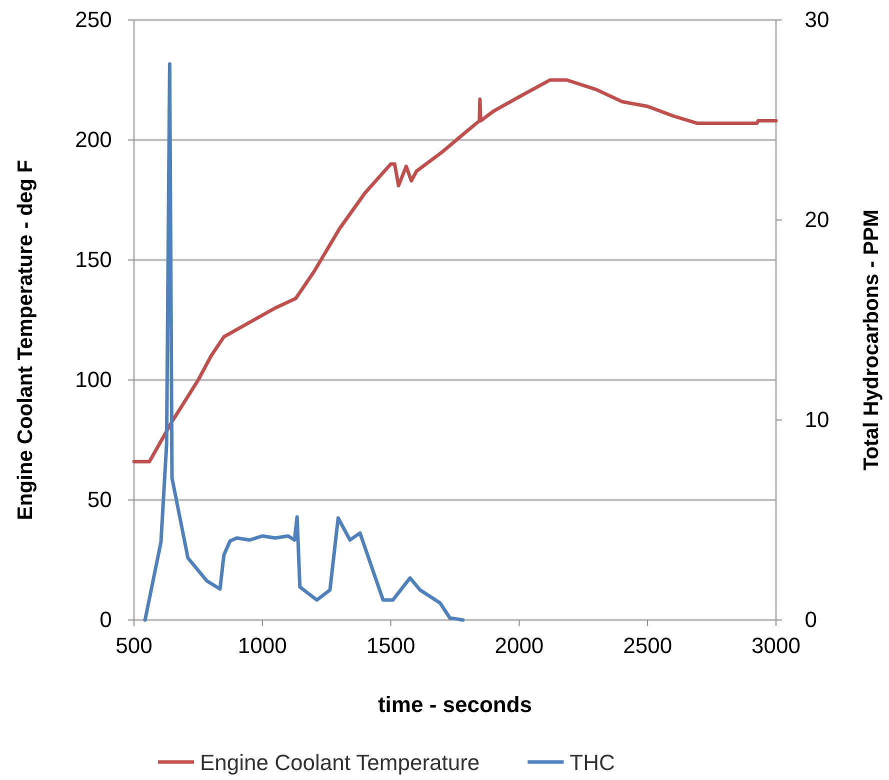 This screenshot has height=780, width=889. Describe the element at coordinates (647, 645) in the screenshot. I see `x-tick-label: 2500` at that location.